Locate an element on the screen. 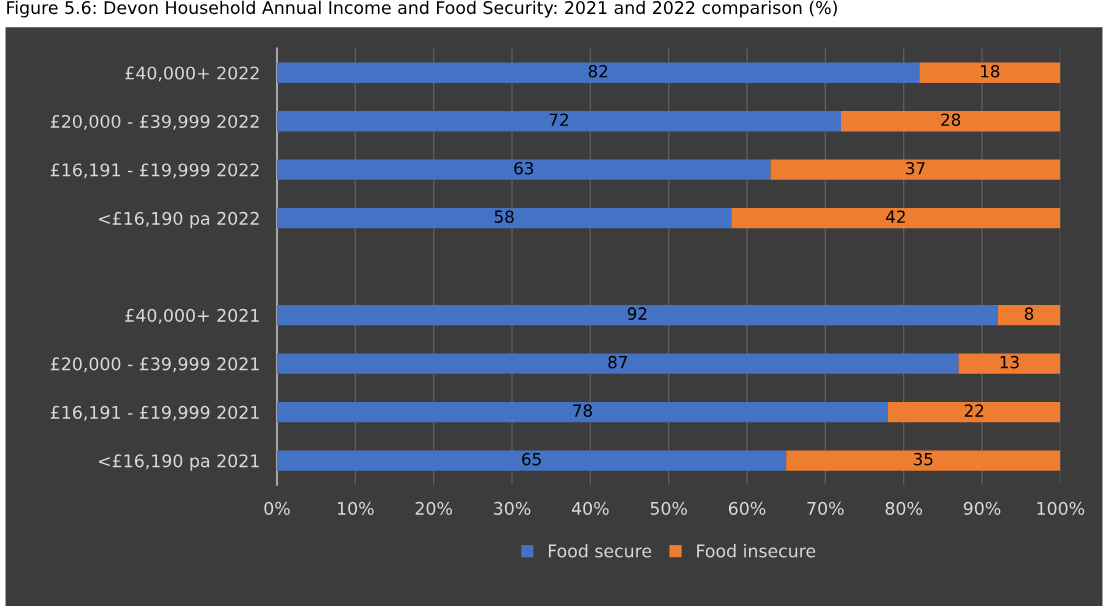 The image size is (1108, 606). data-label: 58 is located at coordinates (504, 216).